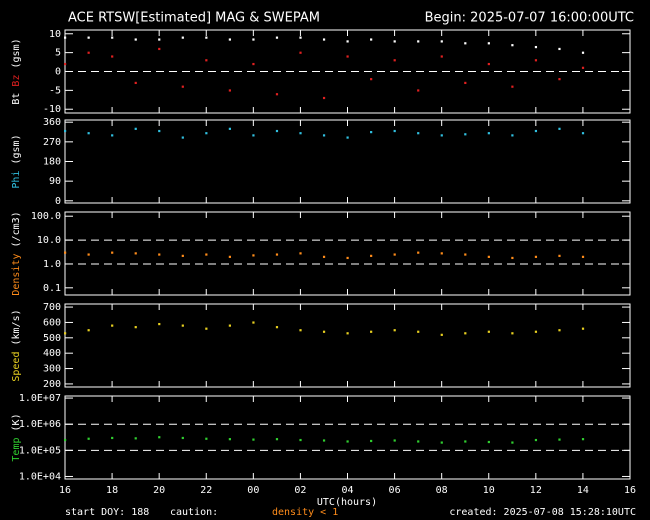  What do you see at coordinates (529, 18) in the screenshot?
I see `begin-time: Begin: 2025-07-07 16:00:00UTC` at bounding box center [529, 18].